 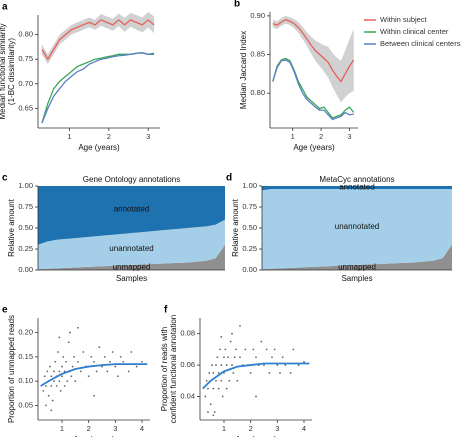 What do you see at coordinates (131, 248) in the screenshot?
I see `area-label: unannotated` at bounding box center [131, 248].